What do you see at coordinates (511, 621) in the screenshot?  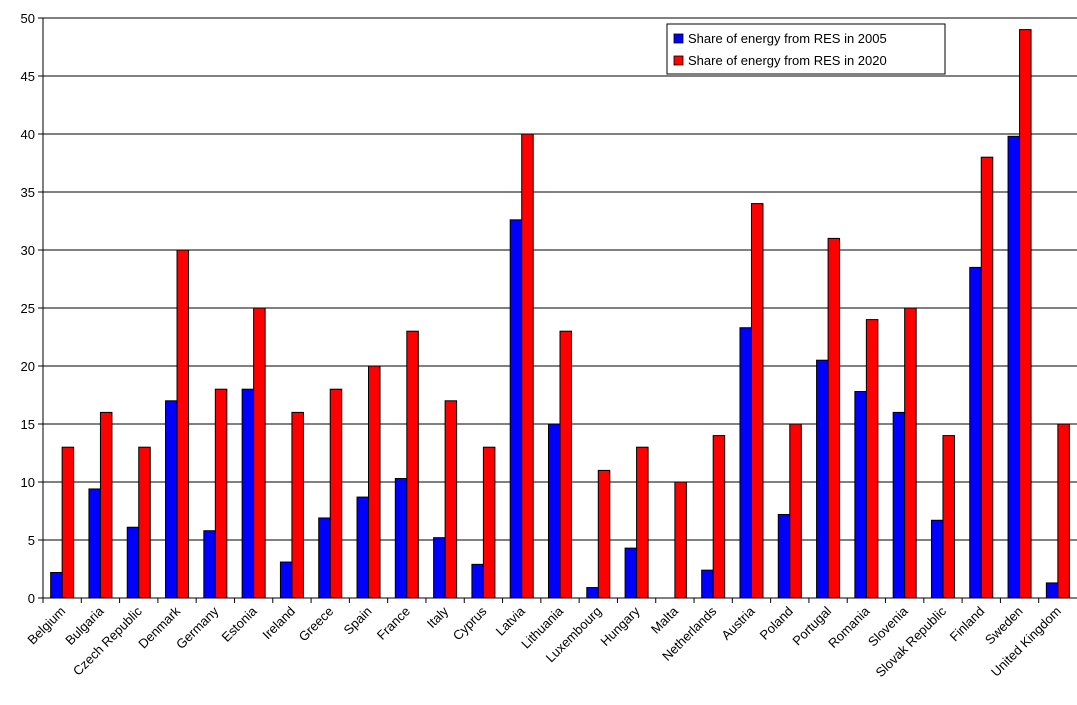 I see `x-tick-label: Latvia` at bounding box center [511, 621].